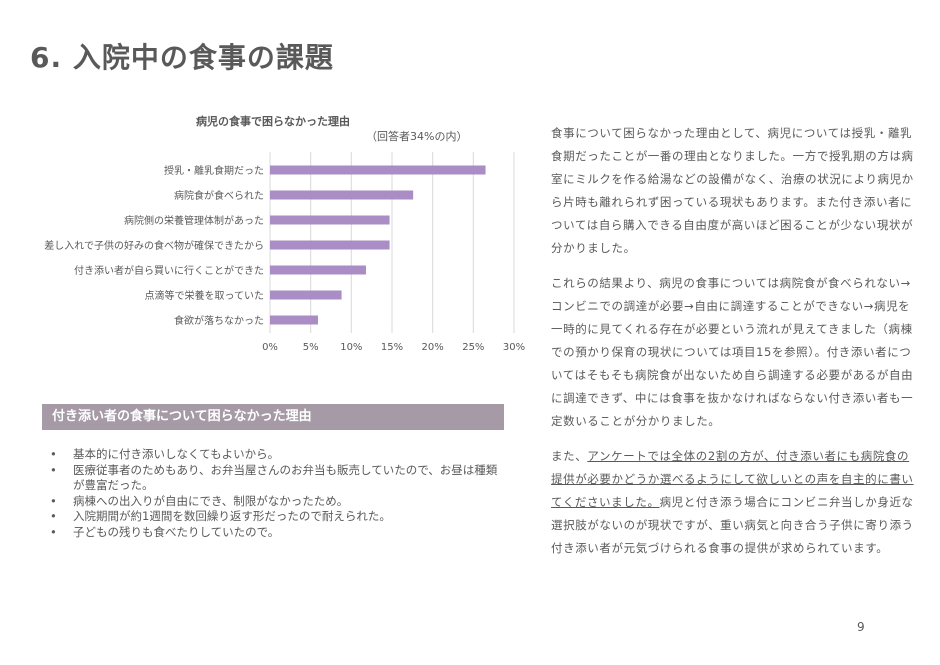  Describe the element at coordinates (351, 347) in the screenshot. I see `x-tick-label: 10%` at that location.